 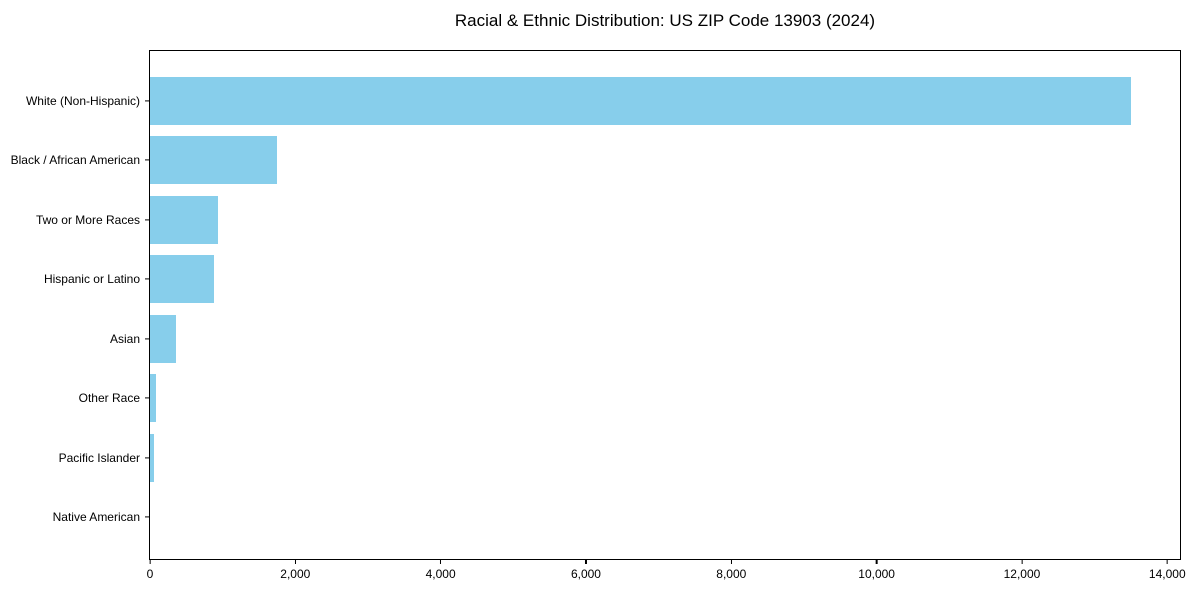 What do you see at coordinates (595, 161) in the screenshot?
I see `bar-row: Black / African American` at bounding box center [595, 161].